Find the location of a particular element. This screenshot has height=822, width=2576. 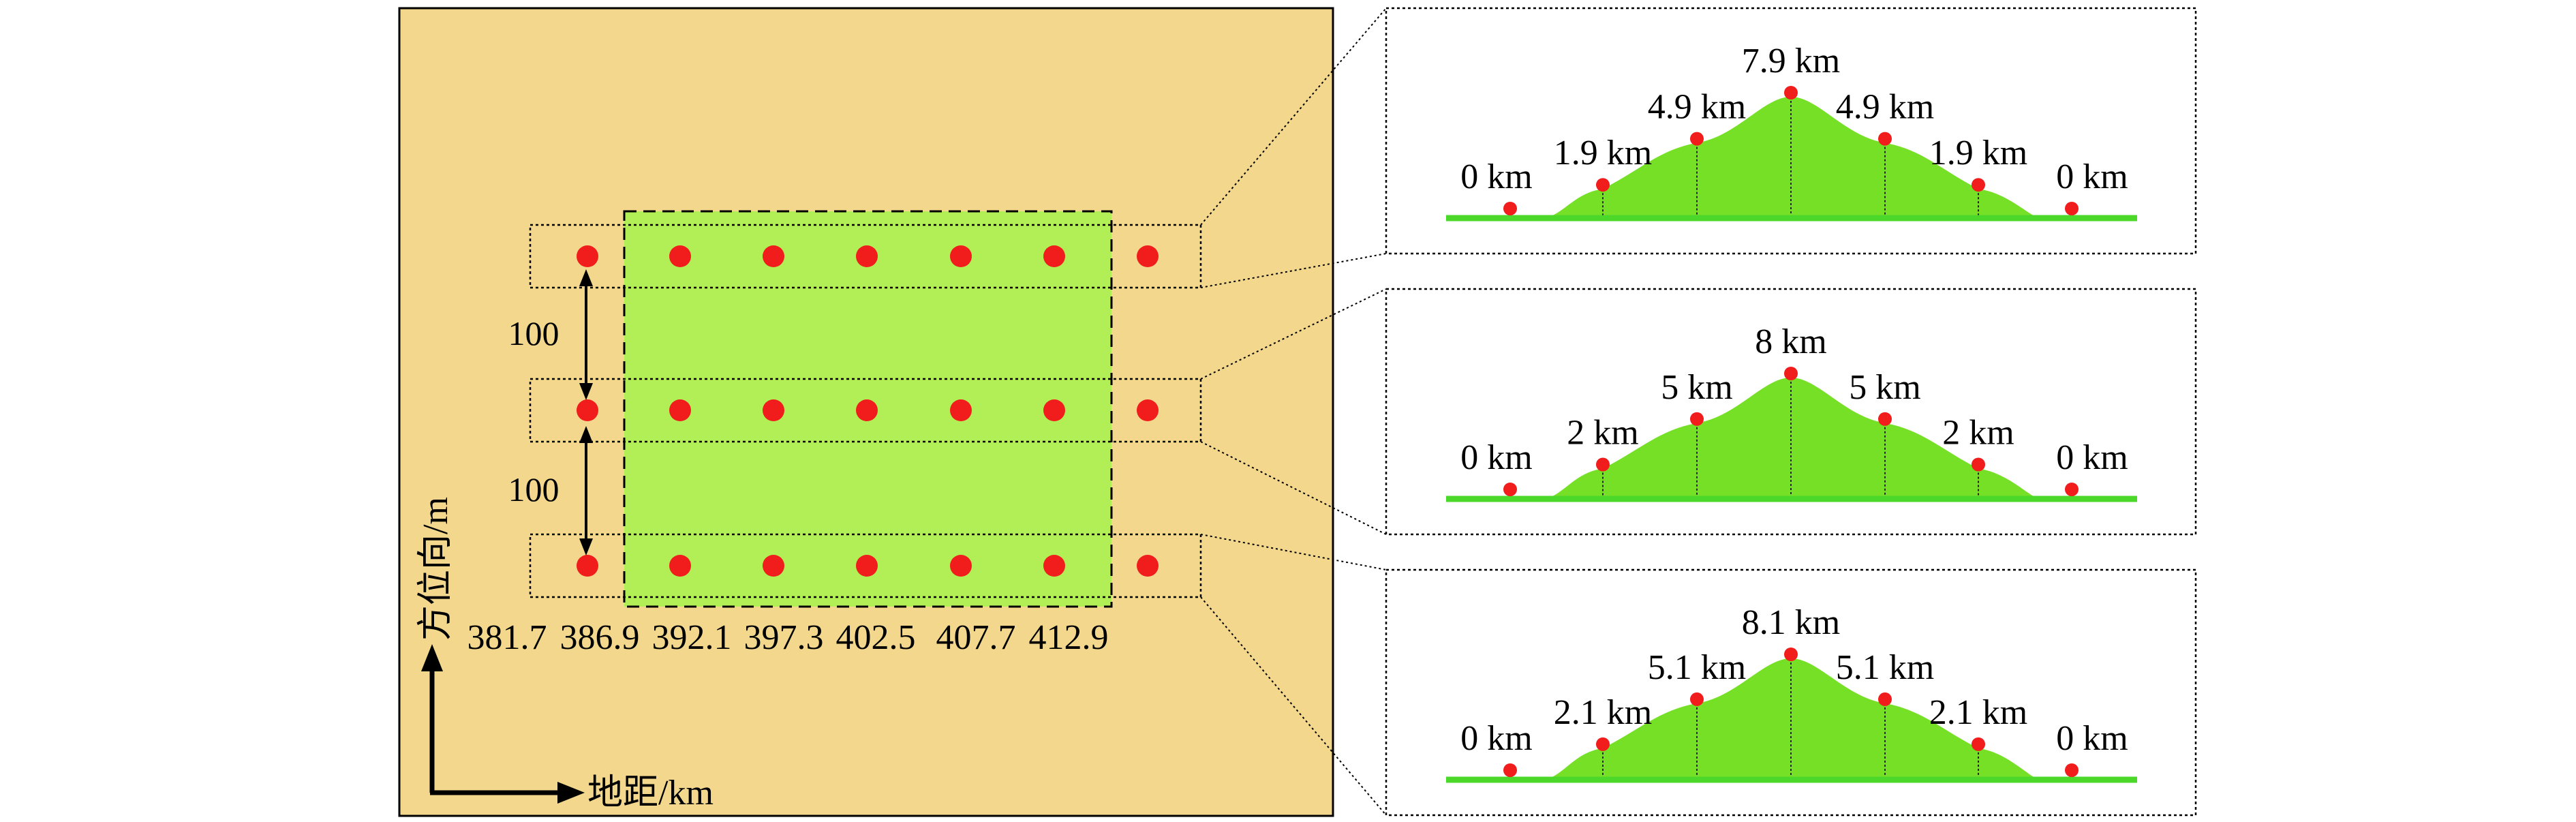

profile-panel: 0 km 2 km 5 km 8 km 5 km 2 km 0 km is located at coordinates (1791, 412).